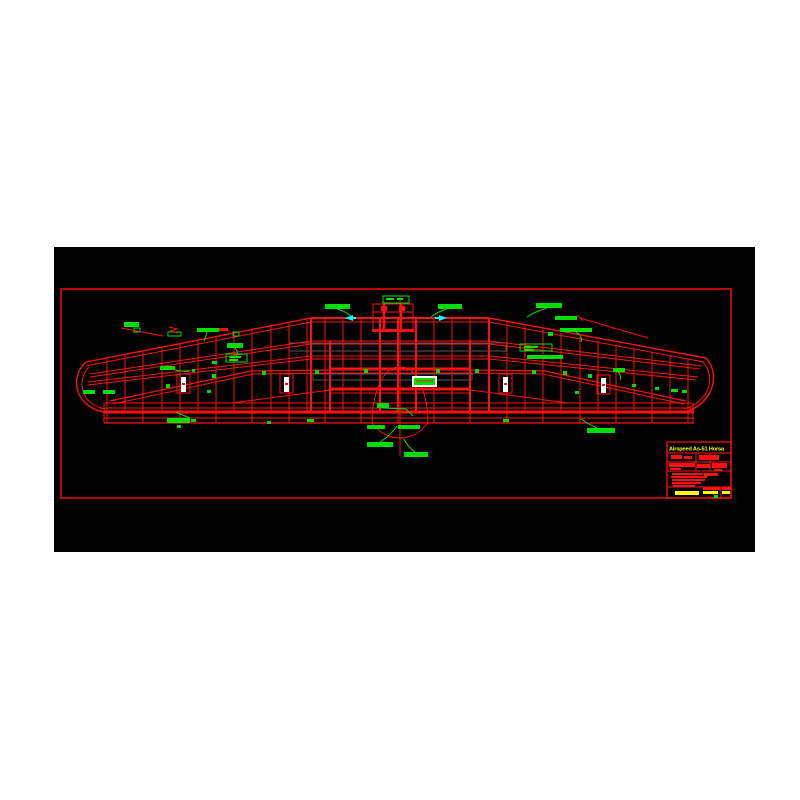  What do you see at coordinates (699, 470) in the screenshot?
I see `title-block` at bounding box center [699, 470].